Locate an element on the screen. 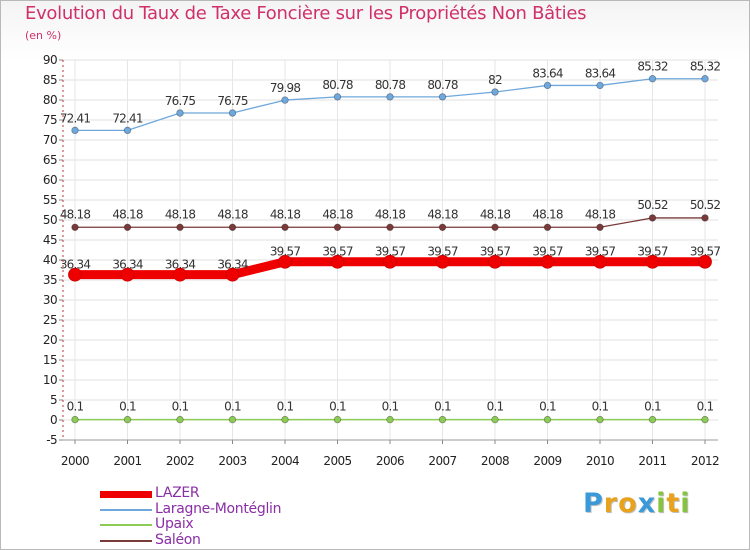 The height and width of the screenshot is (550, 750). x-tick-label: 2011 is located at coordinates (652, 461).